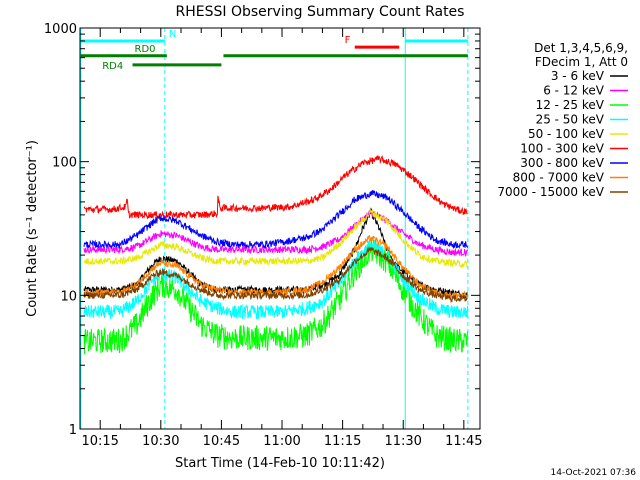  Describe the element at coordinates (64, 163) in the screenshot. I see `y-tick-label: 100` at that location.